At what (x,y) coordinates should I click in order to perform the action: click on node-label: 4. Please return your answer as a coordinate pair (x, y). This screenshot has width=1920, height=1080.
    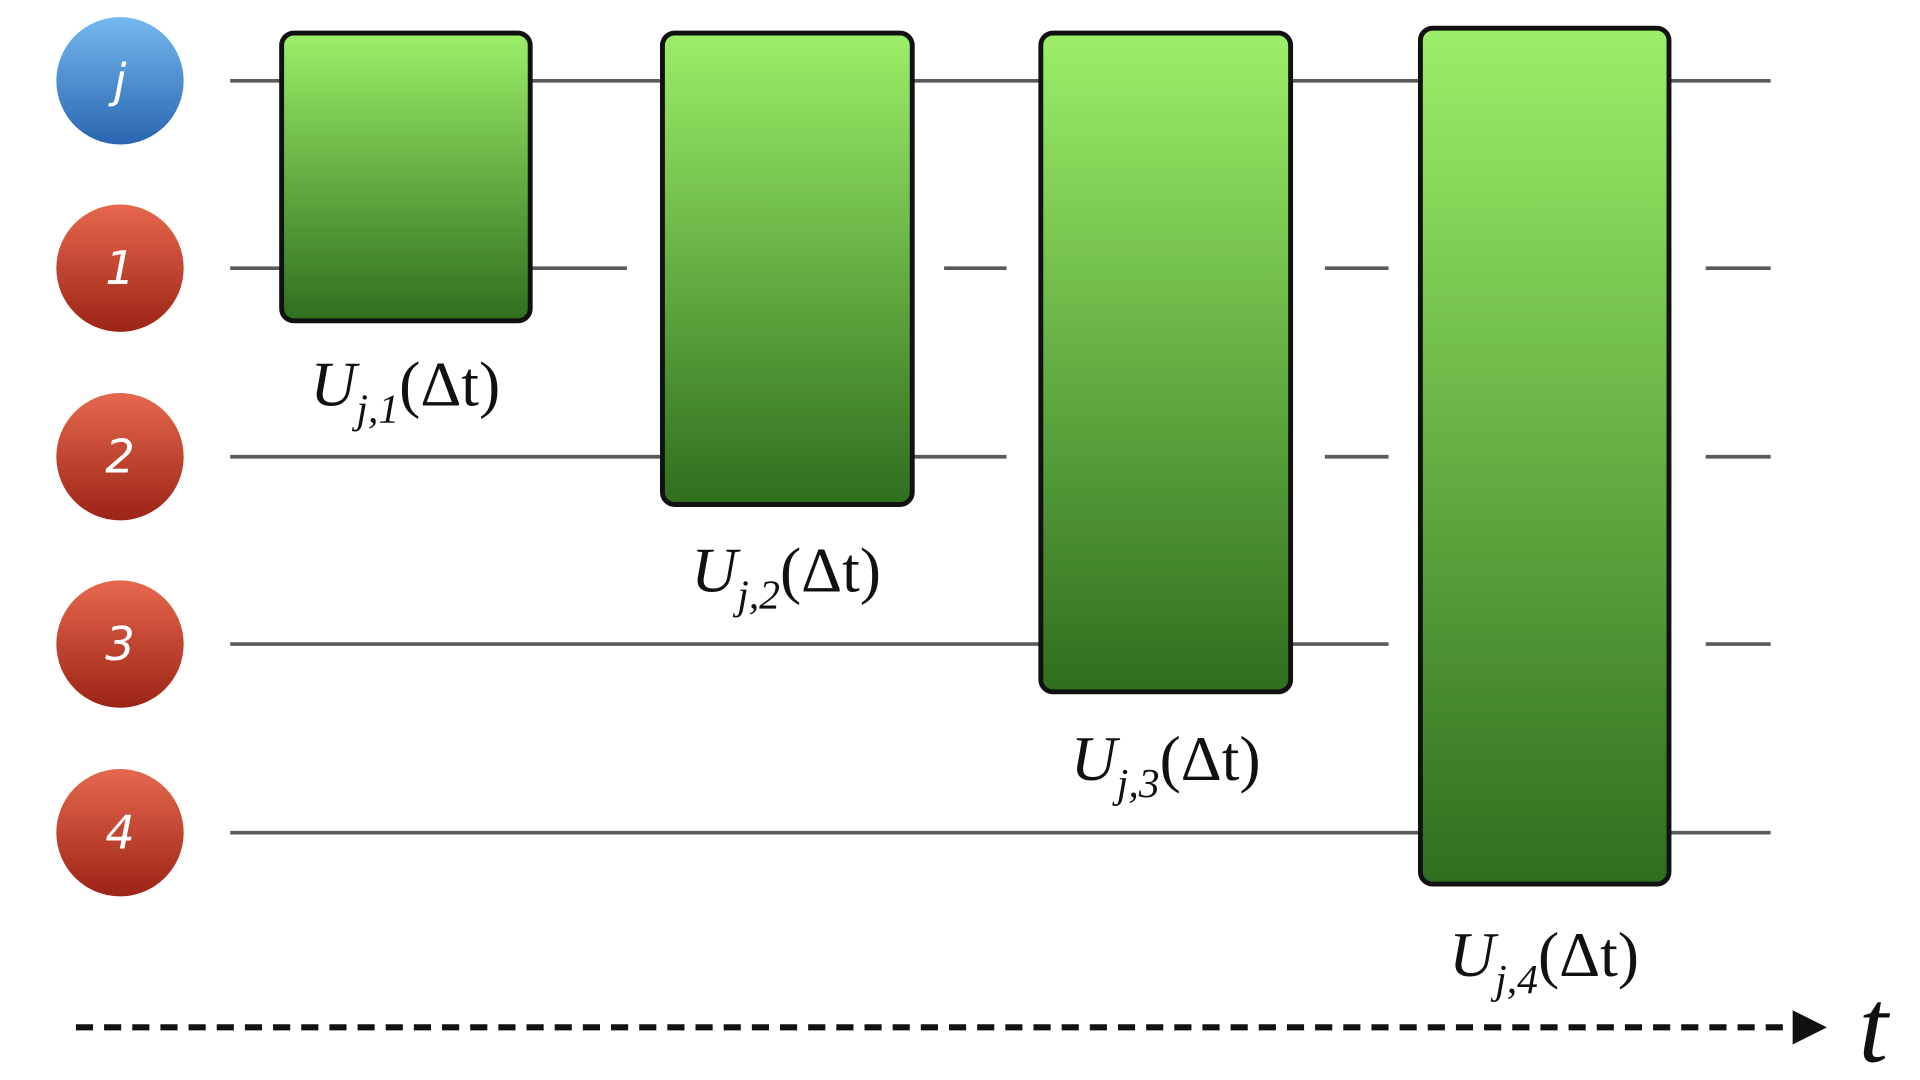
    Looking at the image, I should click on (120, 833).